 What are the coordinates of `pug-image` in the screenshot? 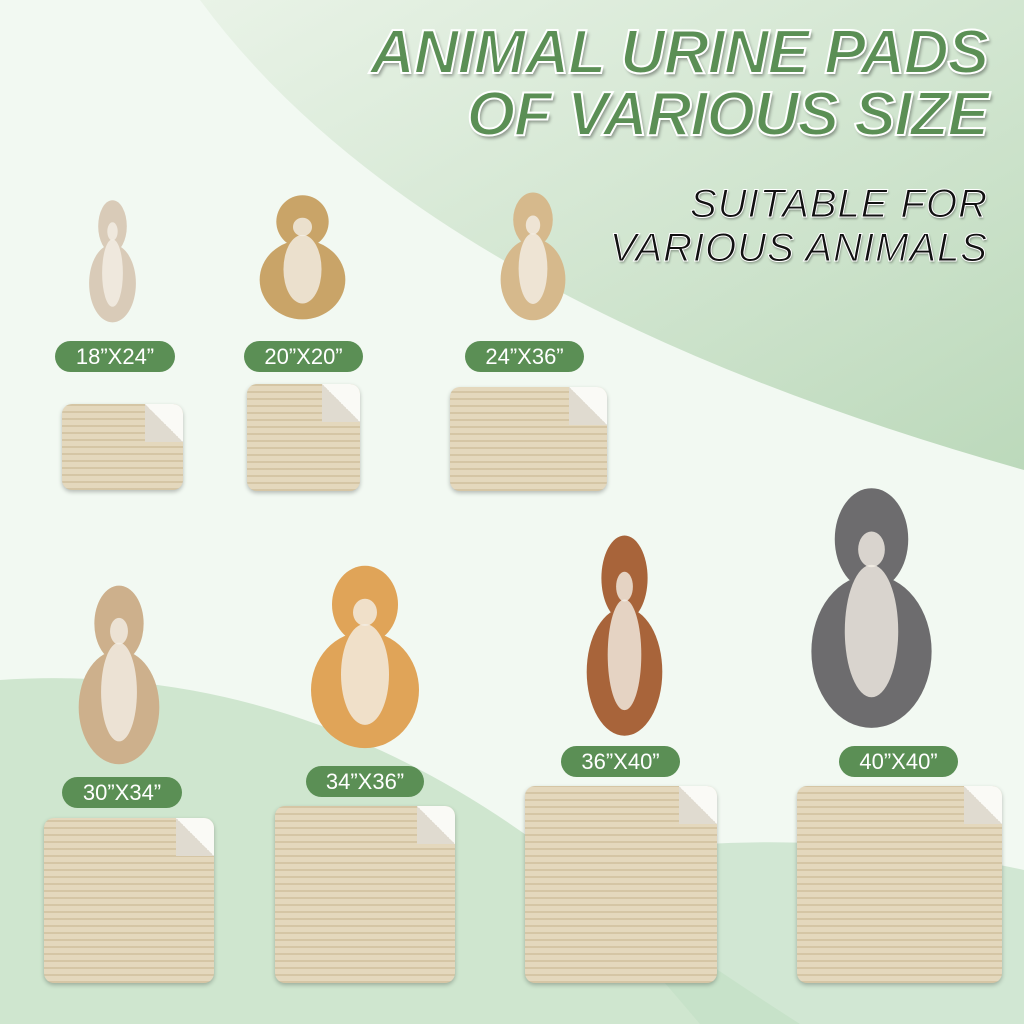 It's located at (119, 673).